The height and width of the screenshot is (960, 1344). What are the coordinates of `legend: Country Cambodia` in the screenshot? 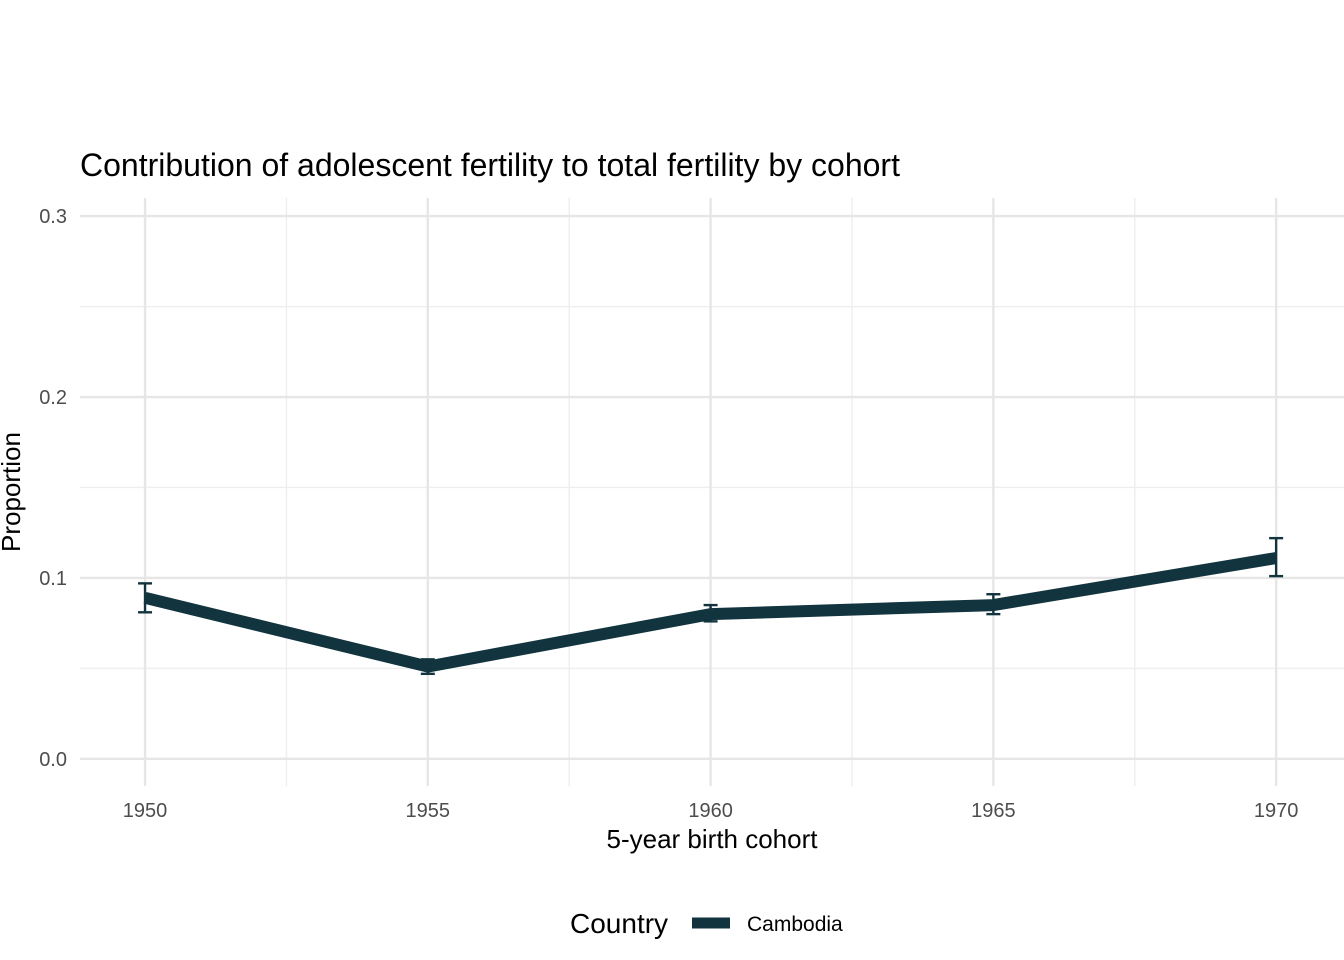 It's located at (706, 923).